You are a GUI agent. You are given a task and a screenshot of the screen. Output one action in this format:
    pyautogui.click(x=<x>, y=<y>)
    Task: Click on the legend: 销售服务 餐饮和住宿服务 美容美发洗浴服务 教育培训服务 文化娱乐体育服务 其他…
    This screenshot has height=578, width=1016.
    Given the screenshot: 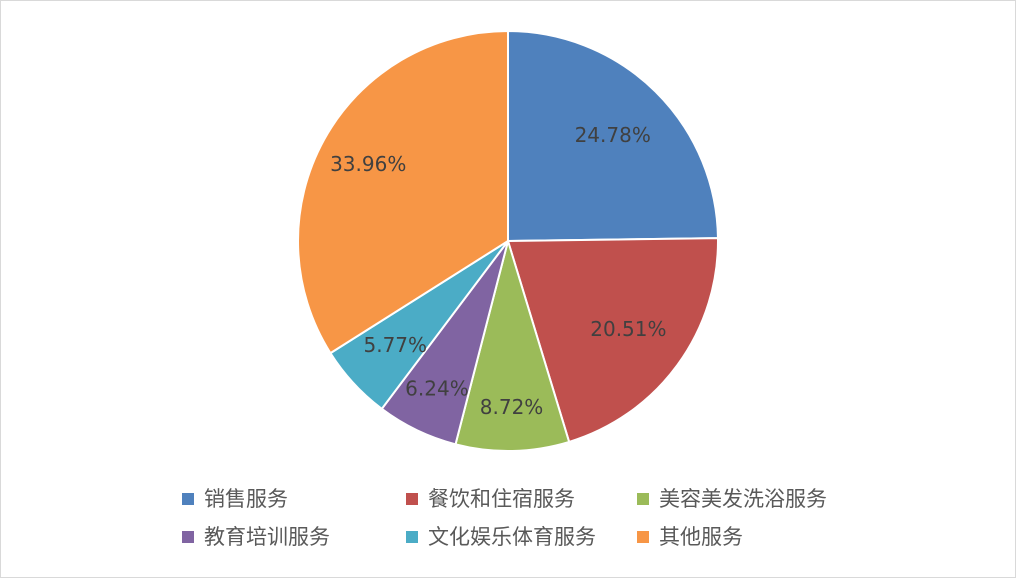 What is the action you would take?
    pyautogui.click(x=542, y=524)
    